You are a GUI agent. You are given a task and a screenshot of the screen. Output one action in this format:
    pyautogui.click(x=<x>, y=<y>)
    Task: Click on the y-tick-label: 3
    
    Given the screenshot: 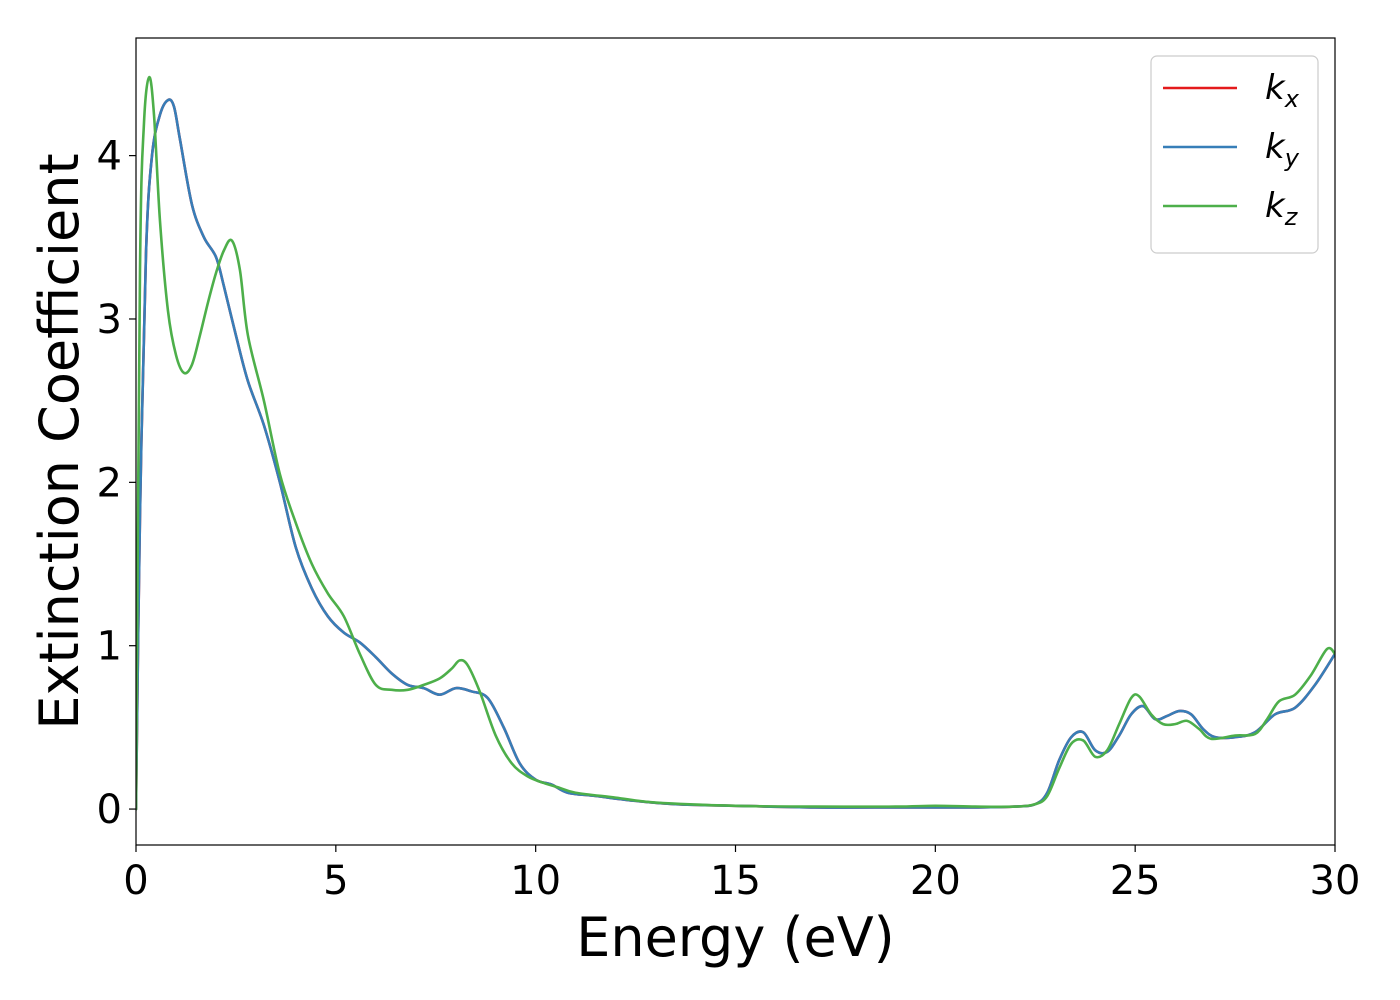 What is the action you would take?
    pyautogui.click(x=109, y=320)
    